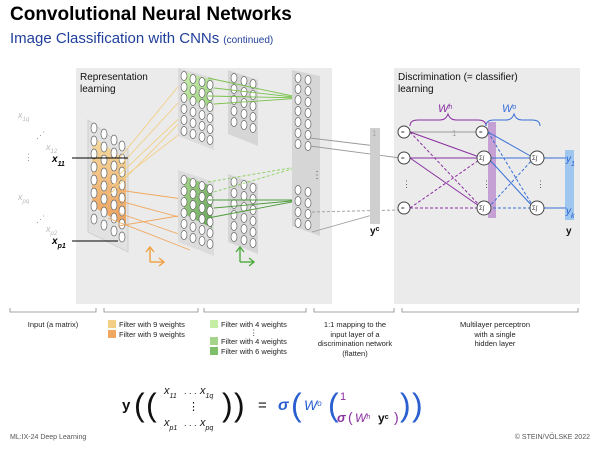 Image resolution: width=600 pixels, height=450 pixels. I want to click on input-node-eq-3: =, so click(403, 209).